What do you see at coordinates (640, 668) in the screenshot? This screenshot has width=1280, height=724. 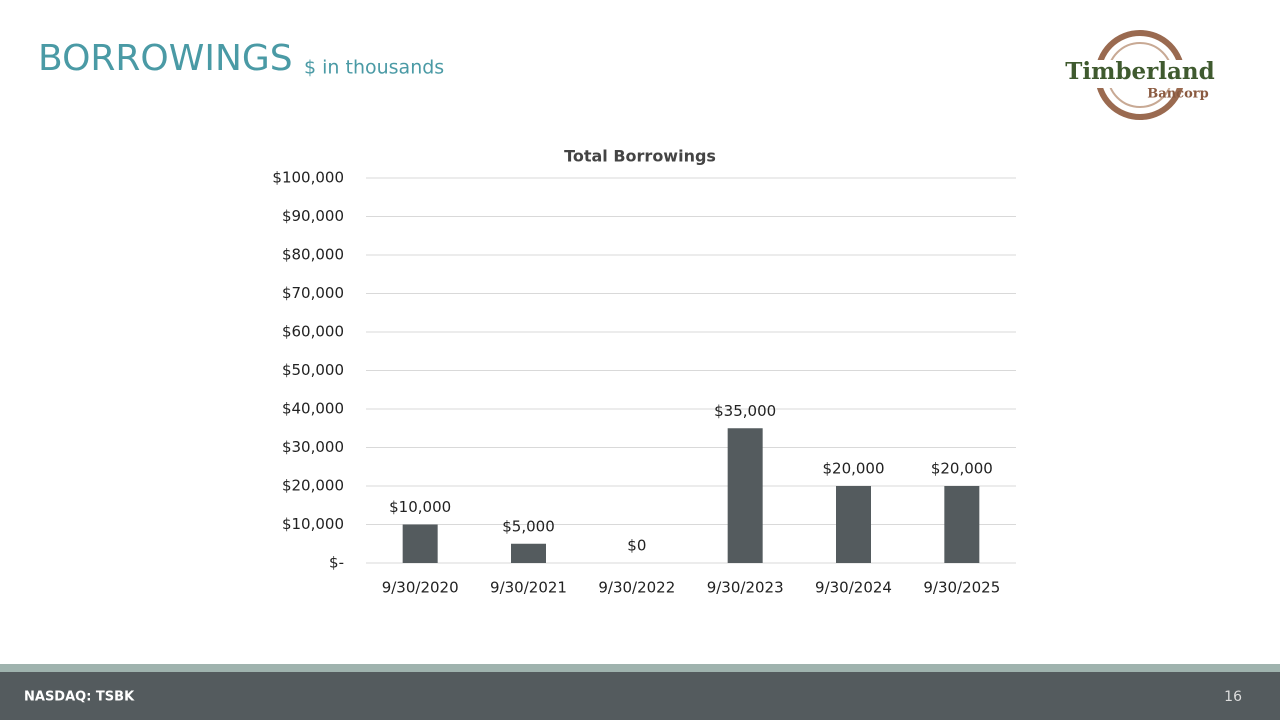 I see `footer-stripe` at bounding box center [640, 668].